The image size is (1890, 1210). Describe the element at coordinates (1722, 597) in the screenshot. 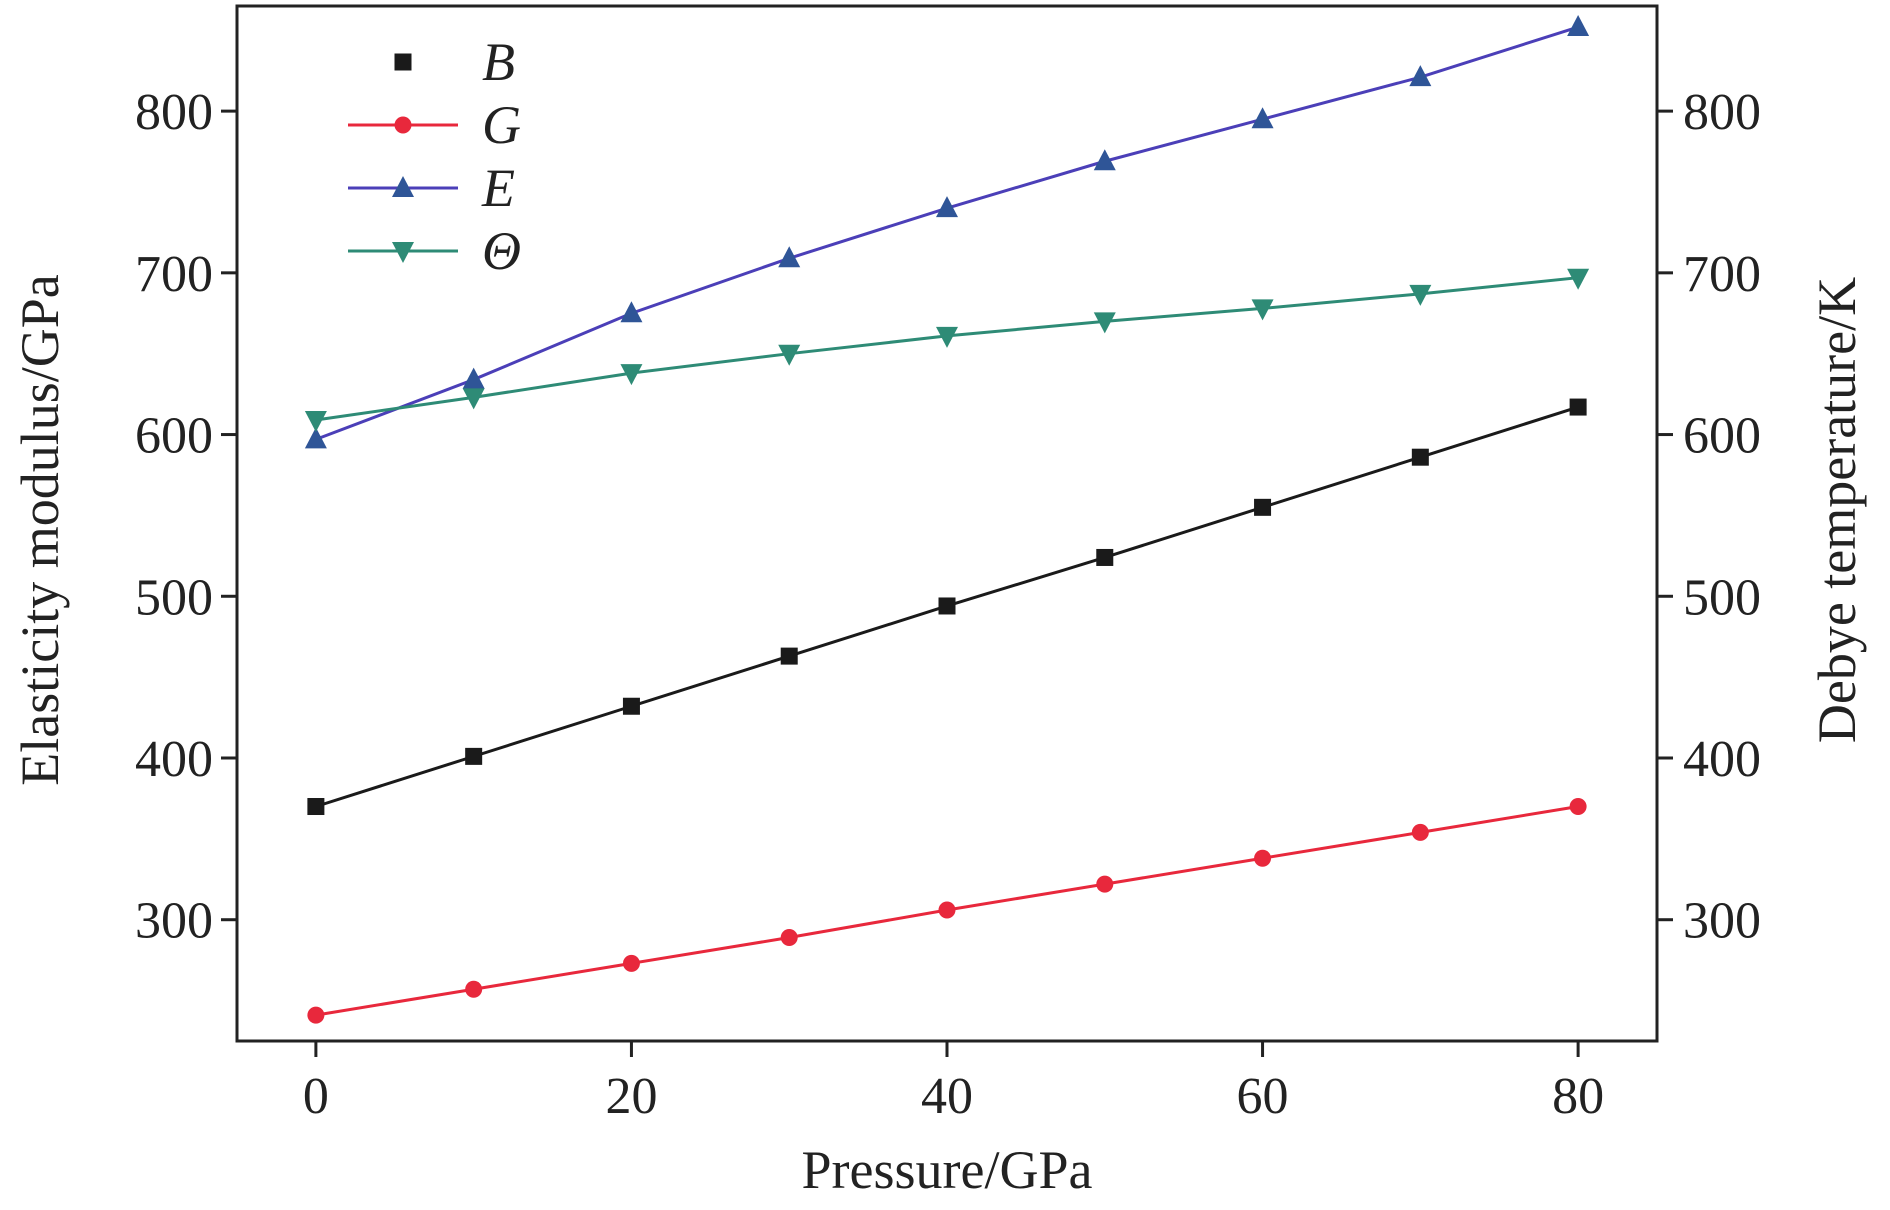

I see `y-tick-label-right: 500` at that location.